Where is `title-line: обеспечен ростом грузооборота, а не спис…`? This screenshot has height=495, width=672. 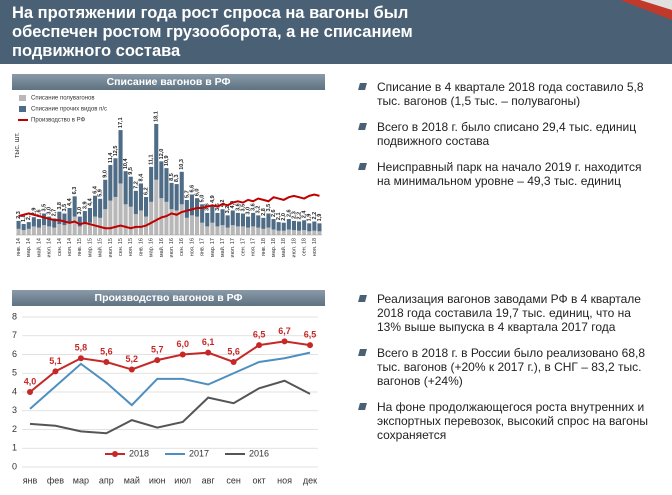 title-line: обеспечен ростом грузооборота, а не спис… is located at coordinates (212, 32).